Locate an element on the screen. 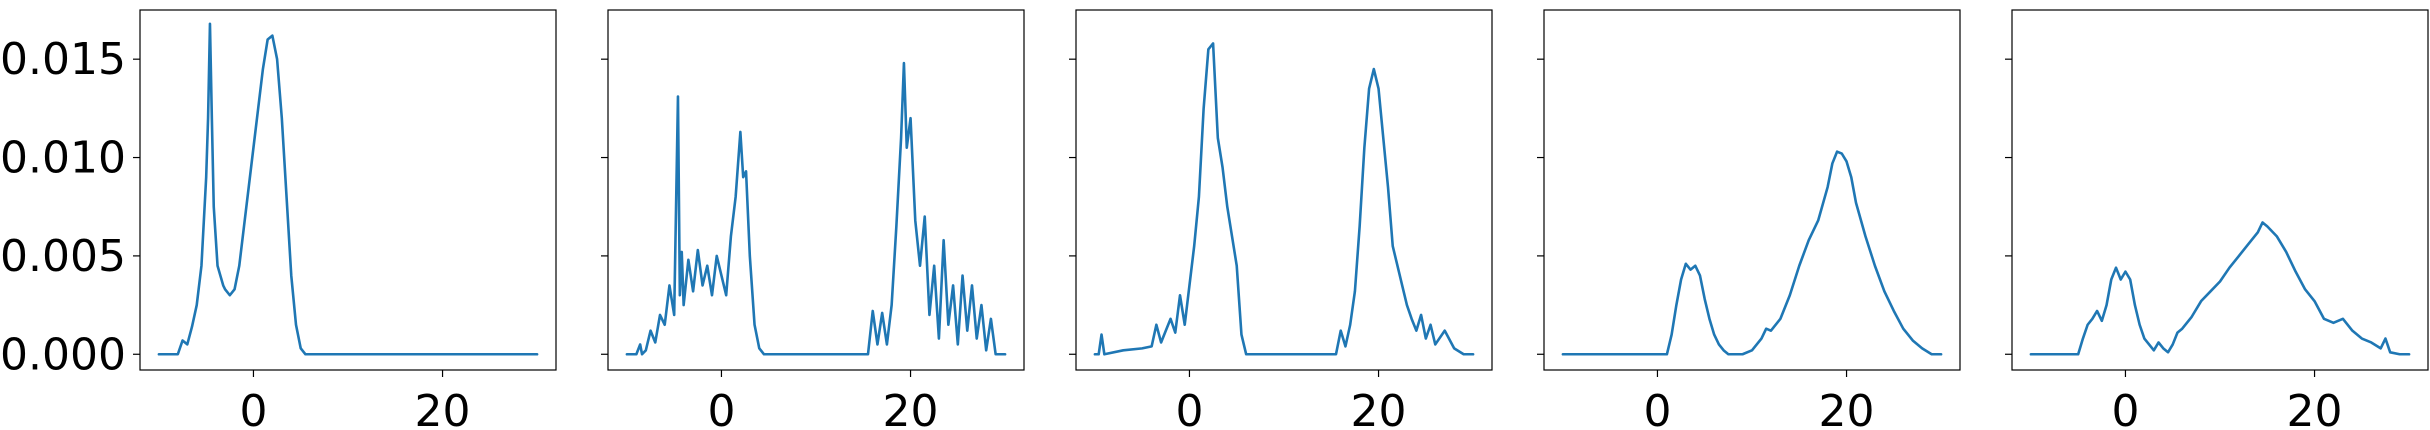 The width and height of the screenshot is (2430, 430). y-tick-label: 0.010 is located at coordinates (63, 158).